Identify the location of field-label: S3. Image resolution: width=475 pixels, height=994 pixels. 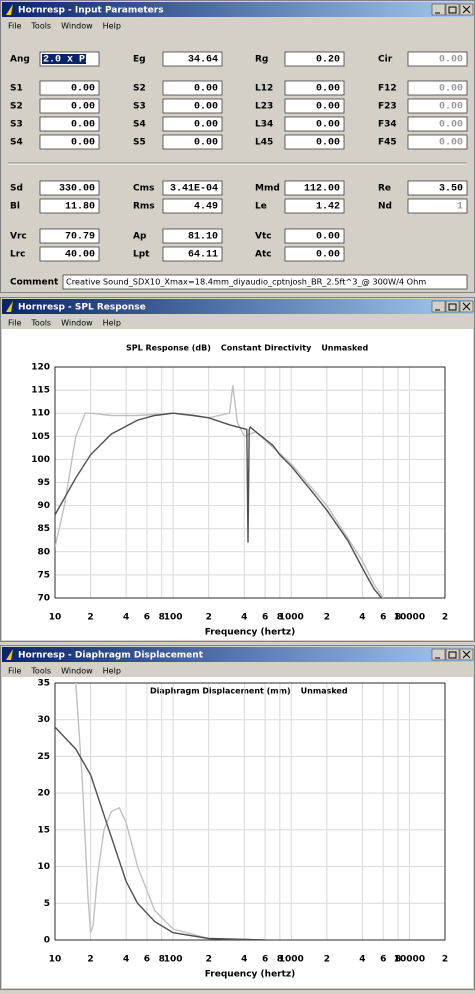
(139, 107).